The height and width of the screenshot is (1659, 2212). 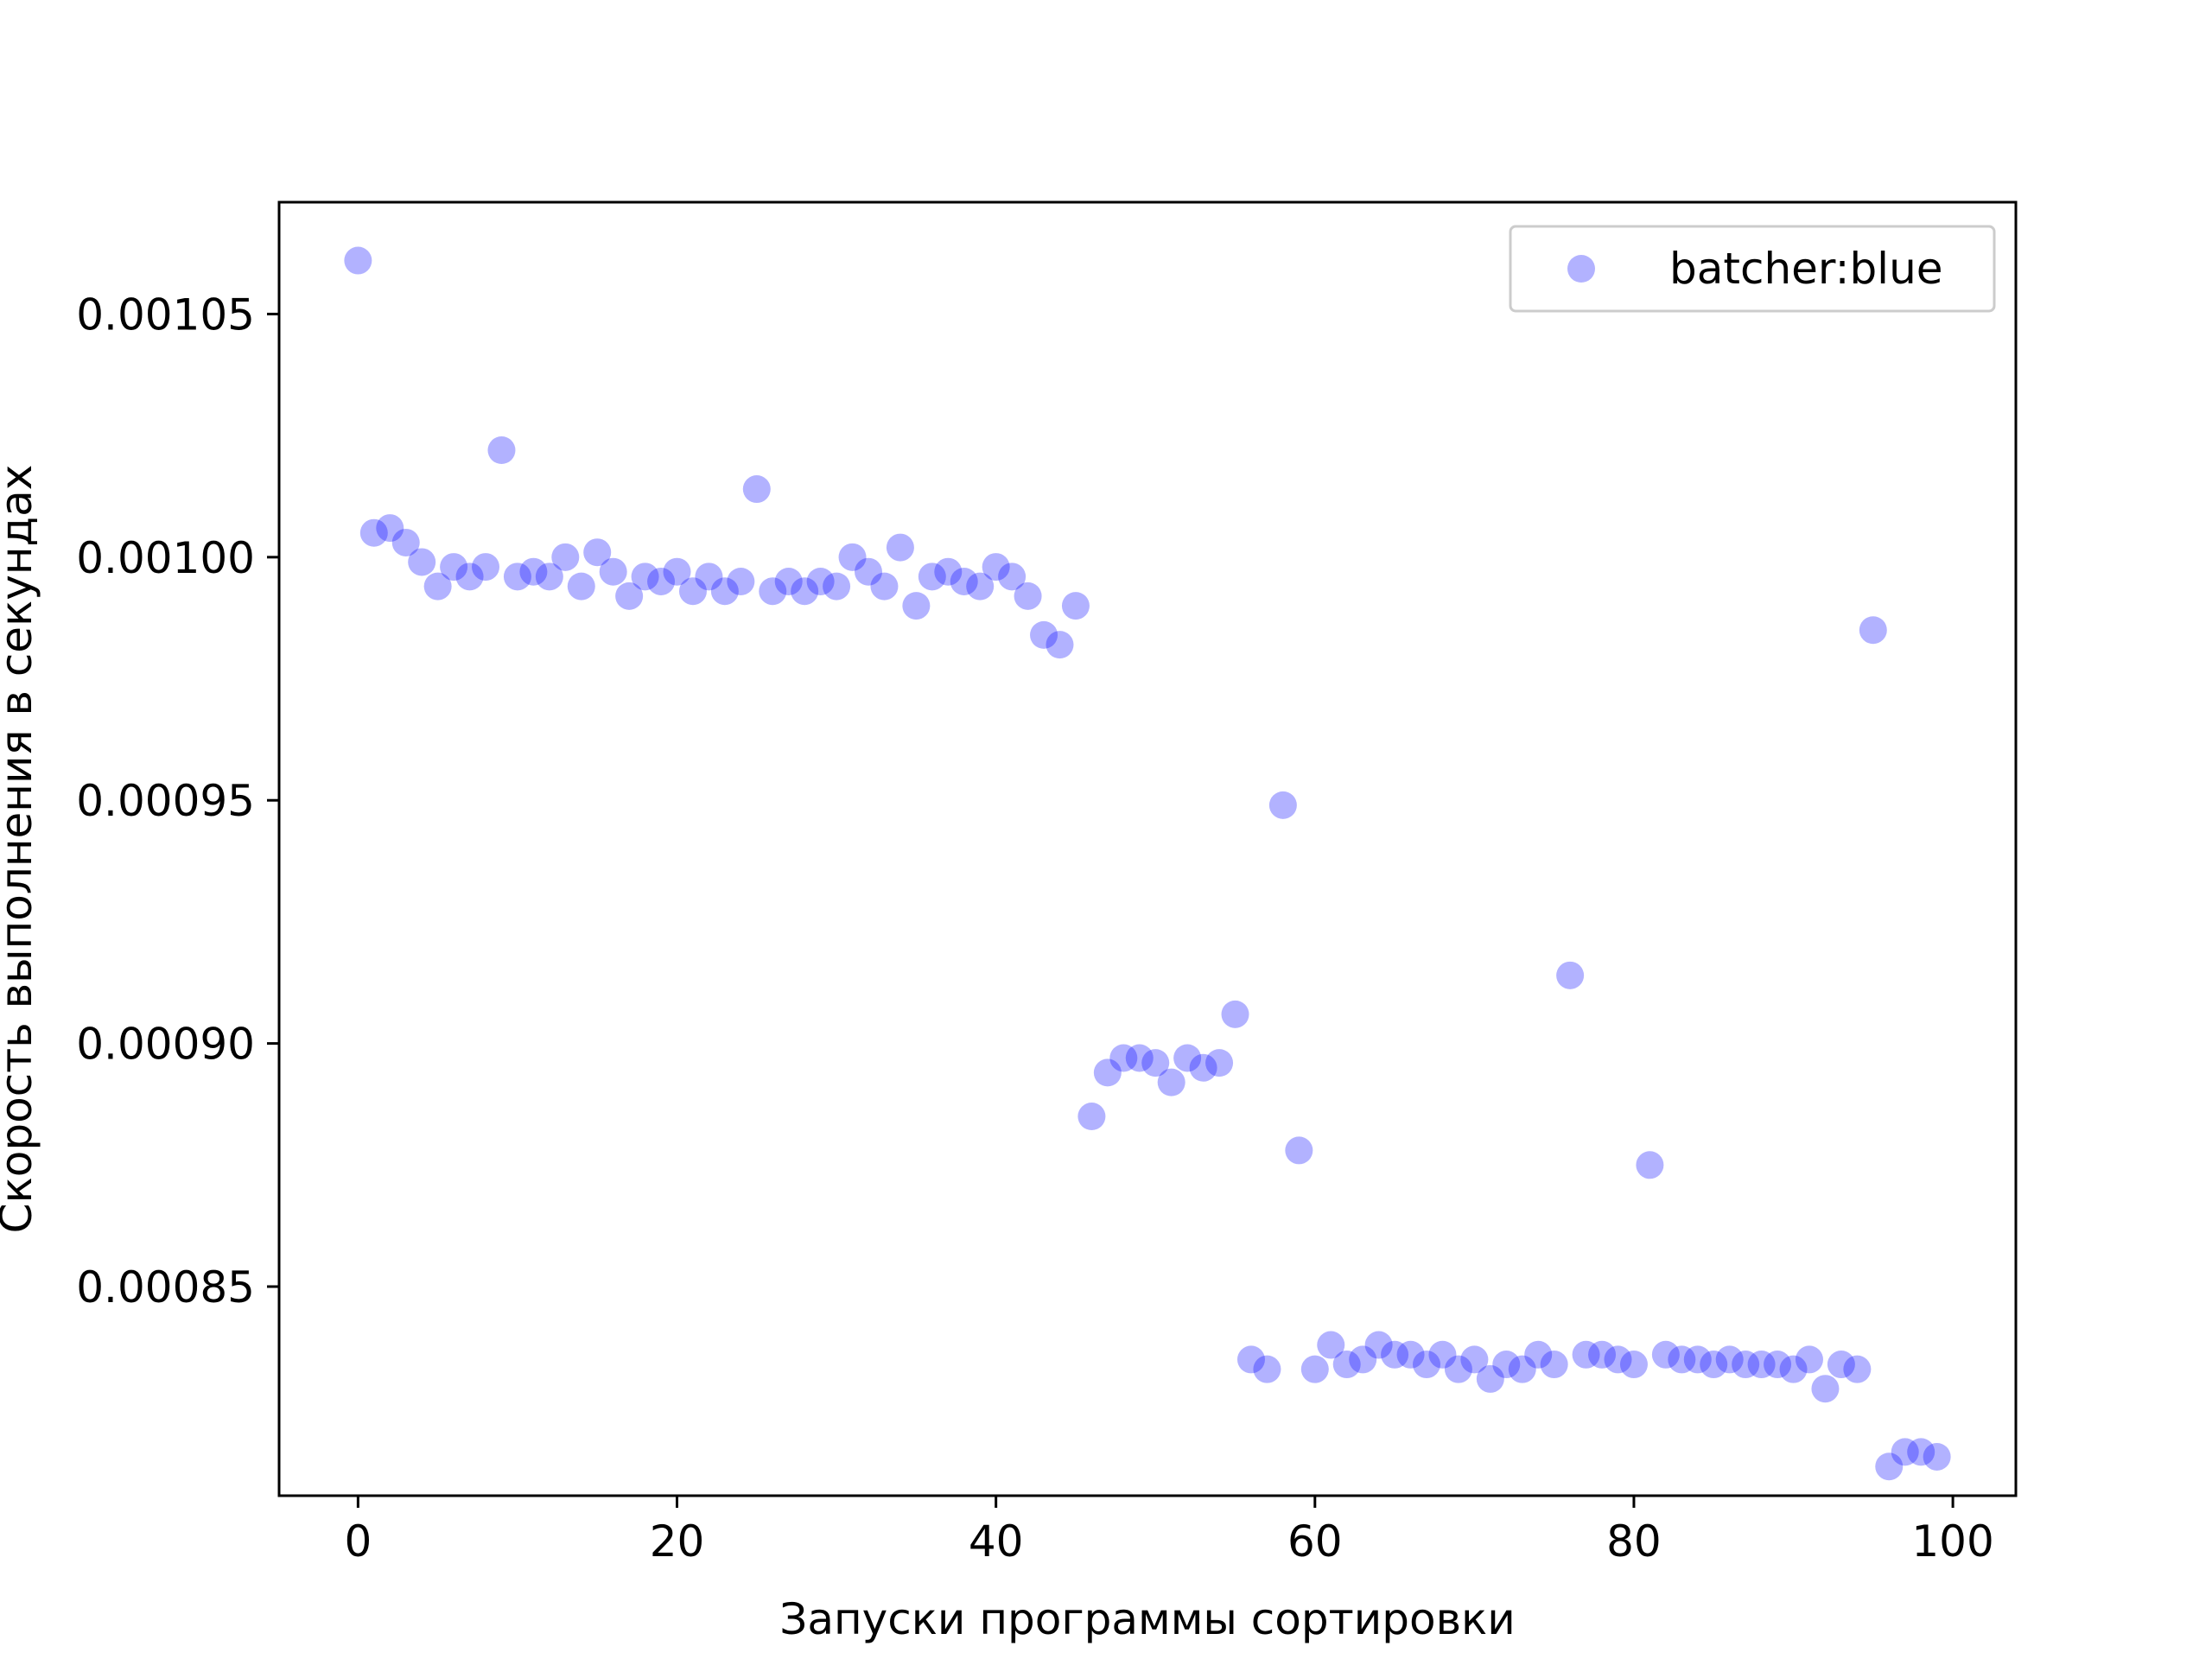 What do you see at coordinates (1315, 1541) in the screenshot?
I see `x-tick-label: 60` at bounding box center [1315, 1541].